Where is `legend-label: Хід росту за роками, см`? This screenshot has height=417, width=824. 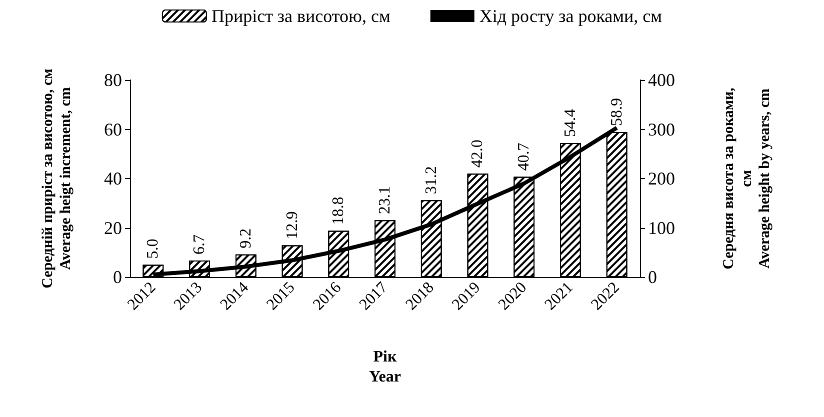 legend-label: Хід росту за роками, см is located at coordinates (570, 16).